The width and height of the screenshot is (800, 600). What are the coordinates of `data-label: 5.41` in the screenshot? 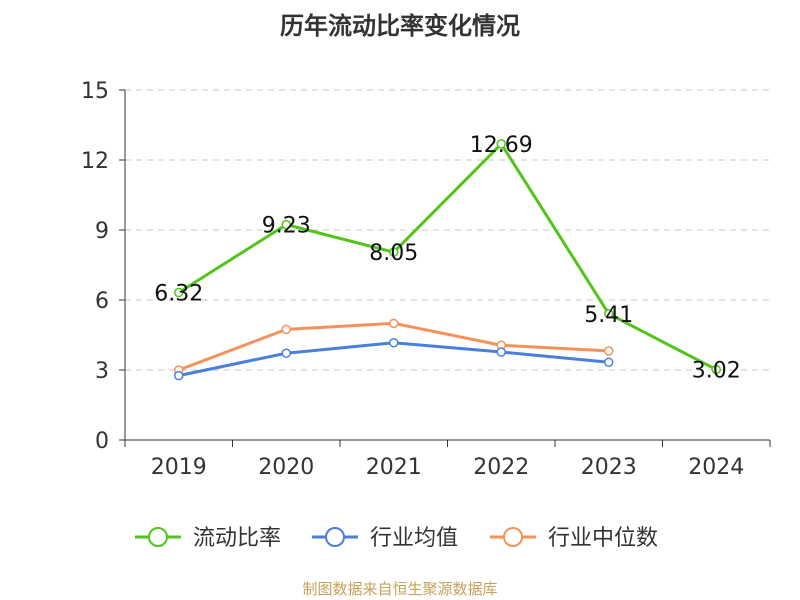 It's located at (608, 315).